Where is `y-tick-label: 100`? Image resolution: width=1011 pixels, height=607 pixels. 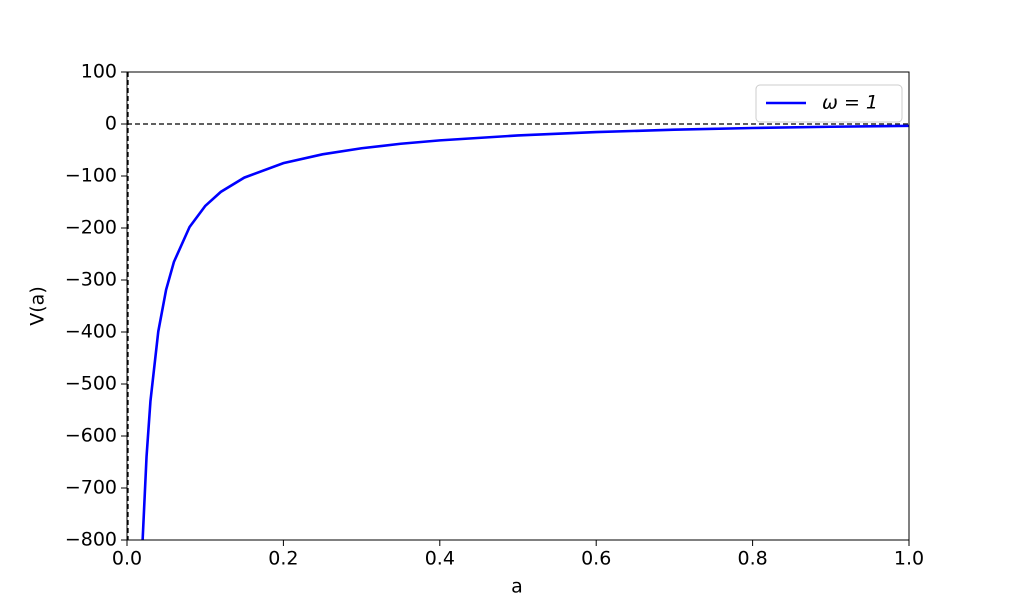
y-tick-label: 100 is located at coordinates (99, 72).